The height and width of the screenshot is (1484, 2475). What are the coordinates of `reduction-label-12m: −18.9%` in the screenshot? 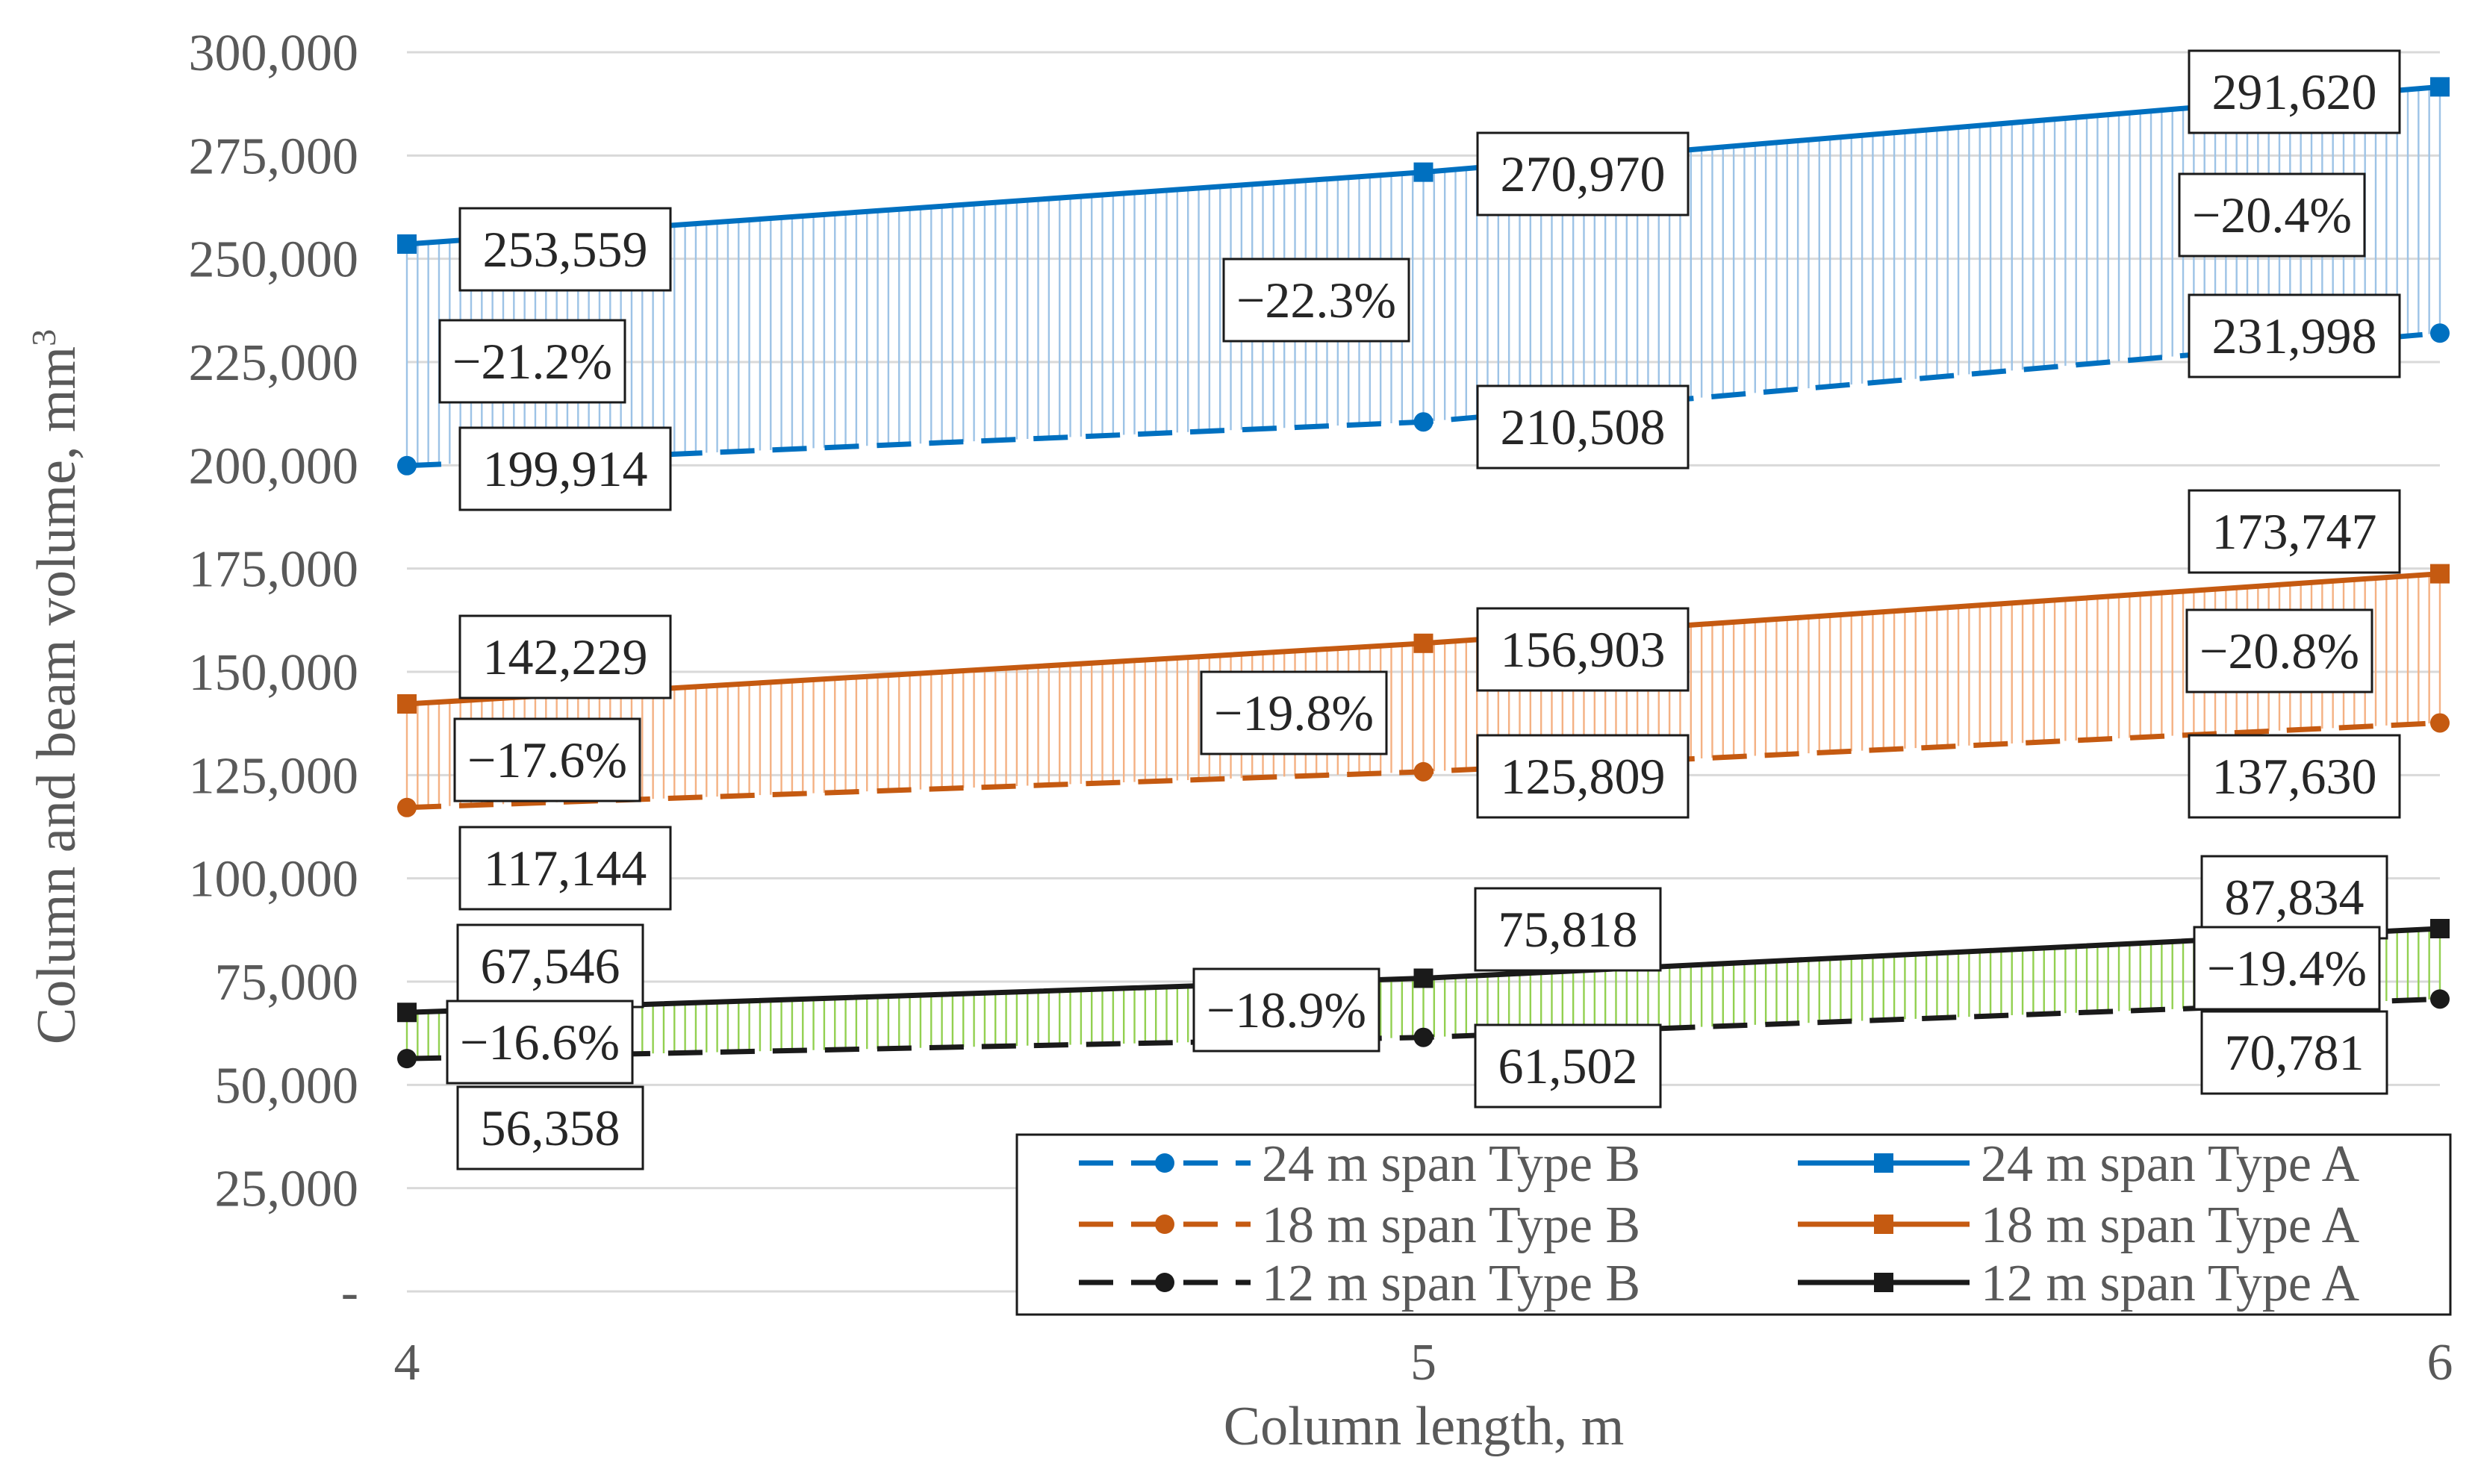 It's located at (1286, 1010).